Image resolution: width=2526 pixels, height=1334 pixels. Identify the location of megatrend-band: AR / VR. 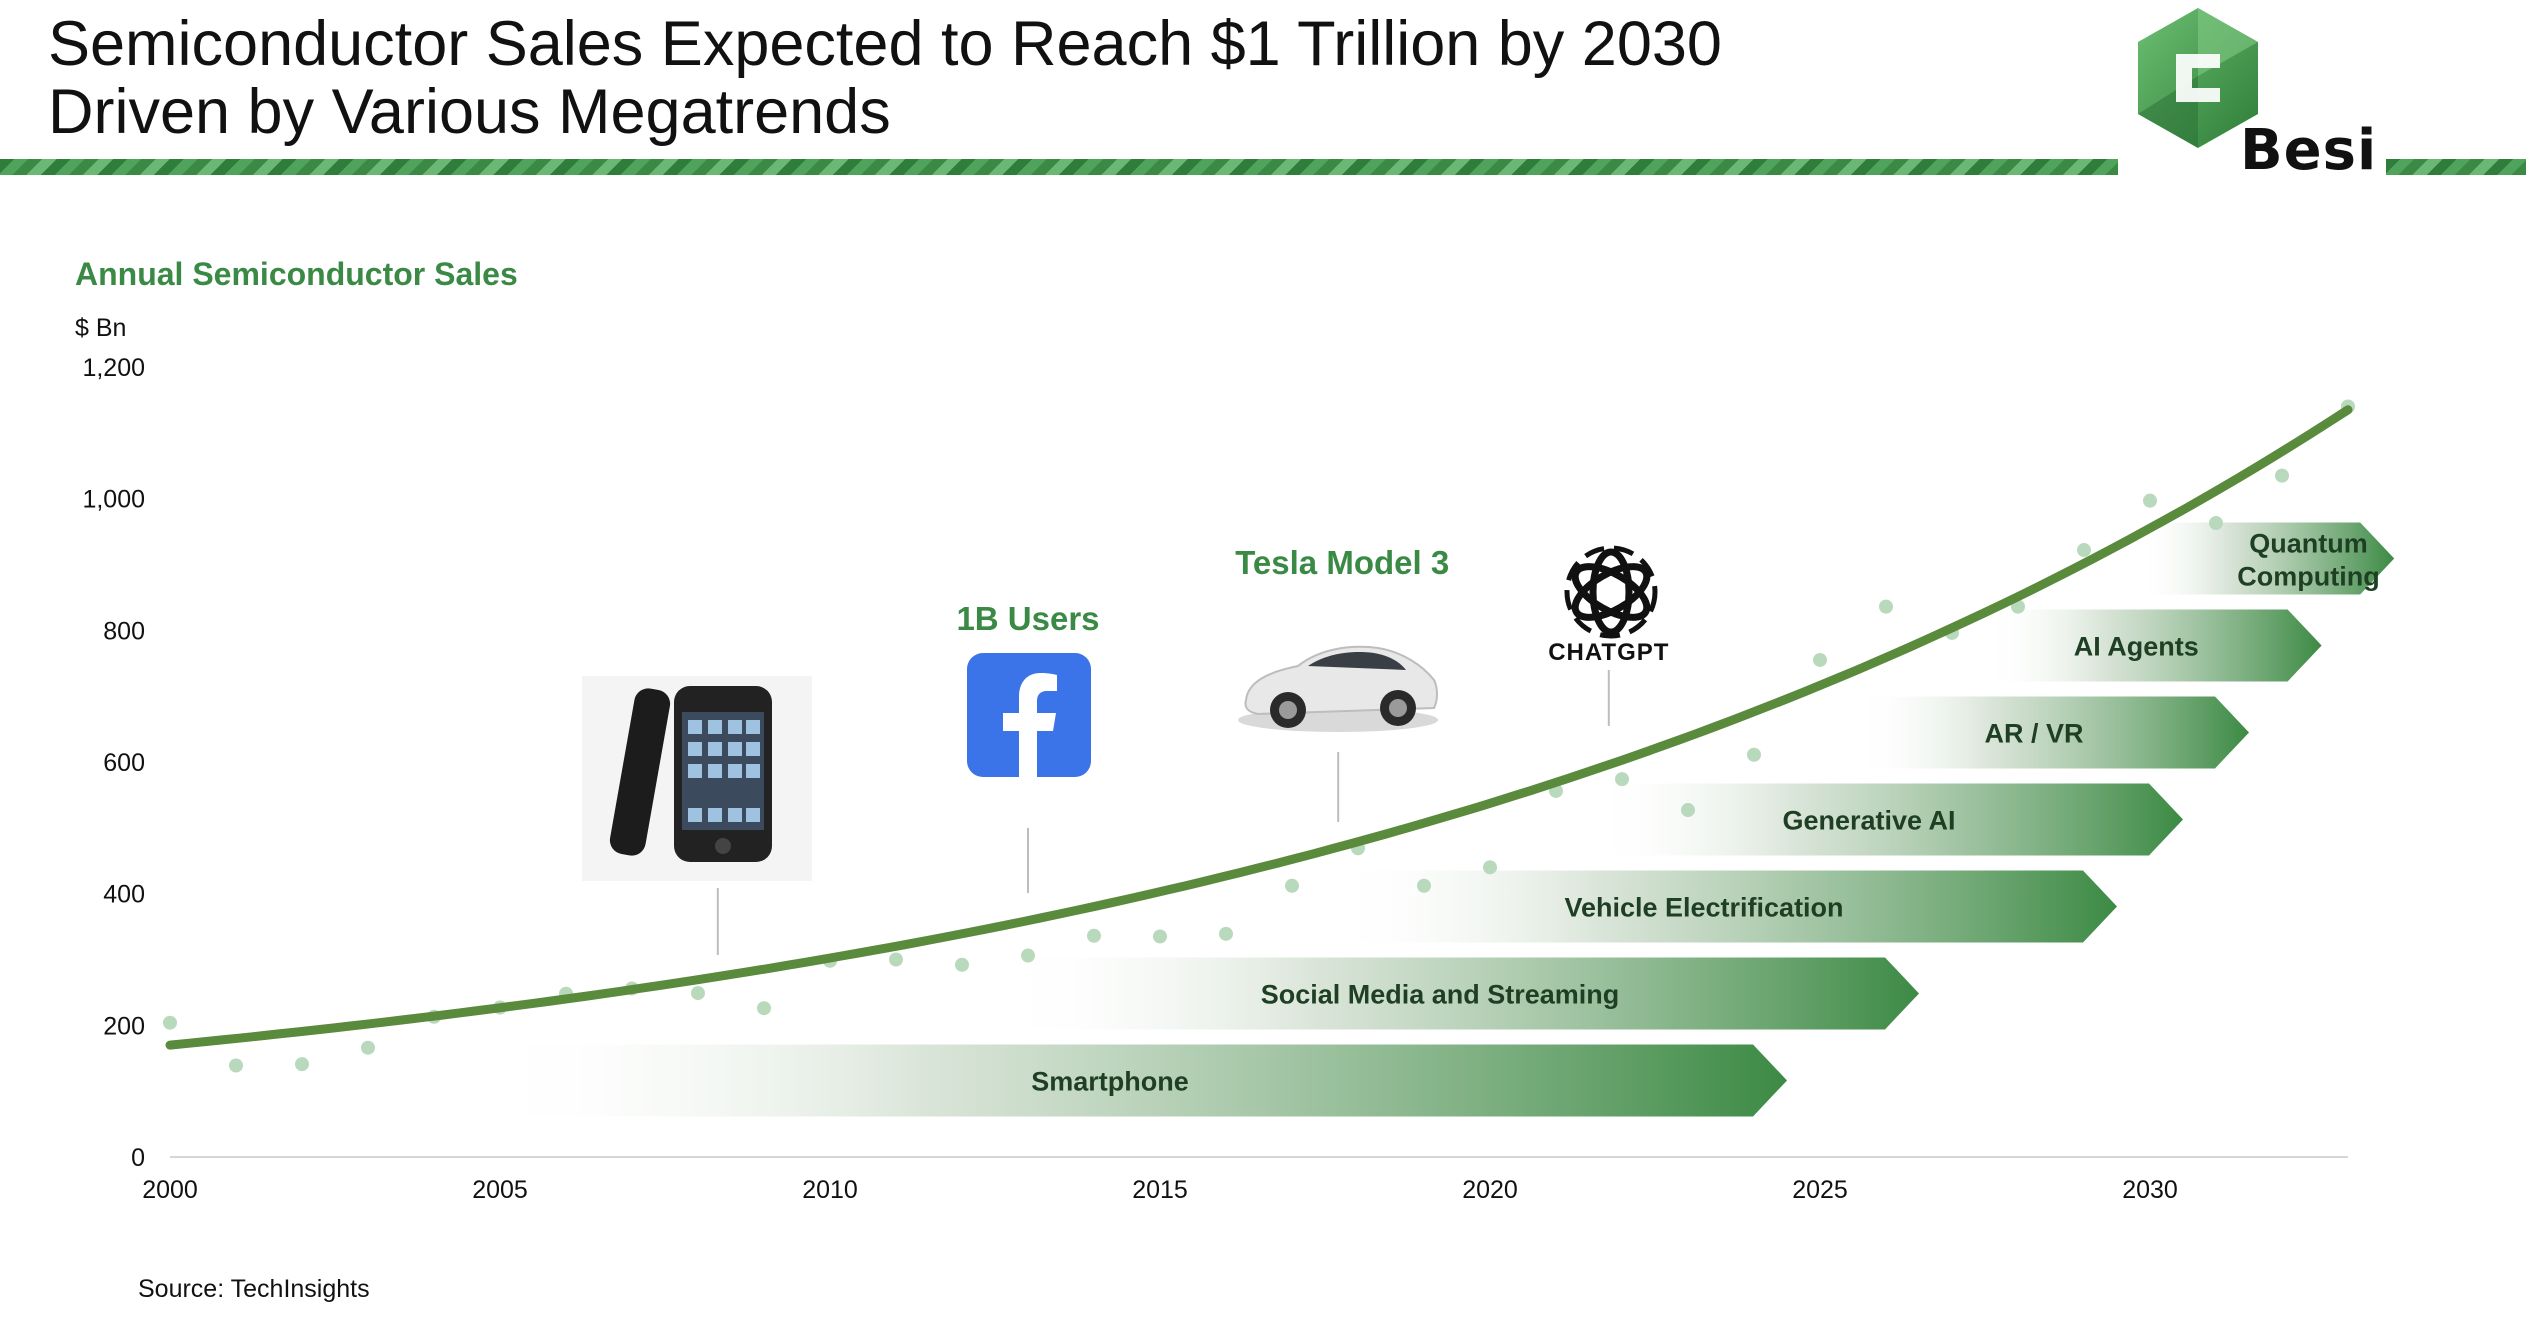
(2051, 732).